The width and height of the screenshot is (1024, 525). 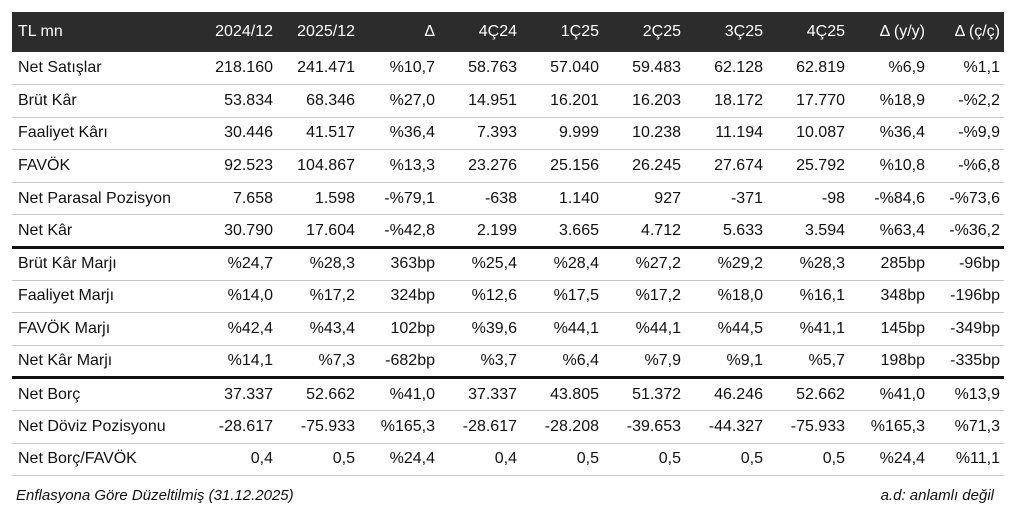 What do you see at coordinates (739, 133) in the screenshot?
I see `table-cell: 11.194` at bounding box center [739, 133].